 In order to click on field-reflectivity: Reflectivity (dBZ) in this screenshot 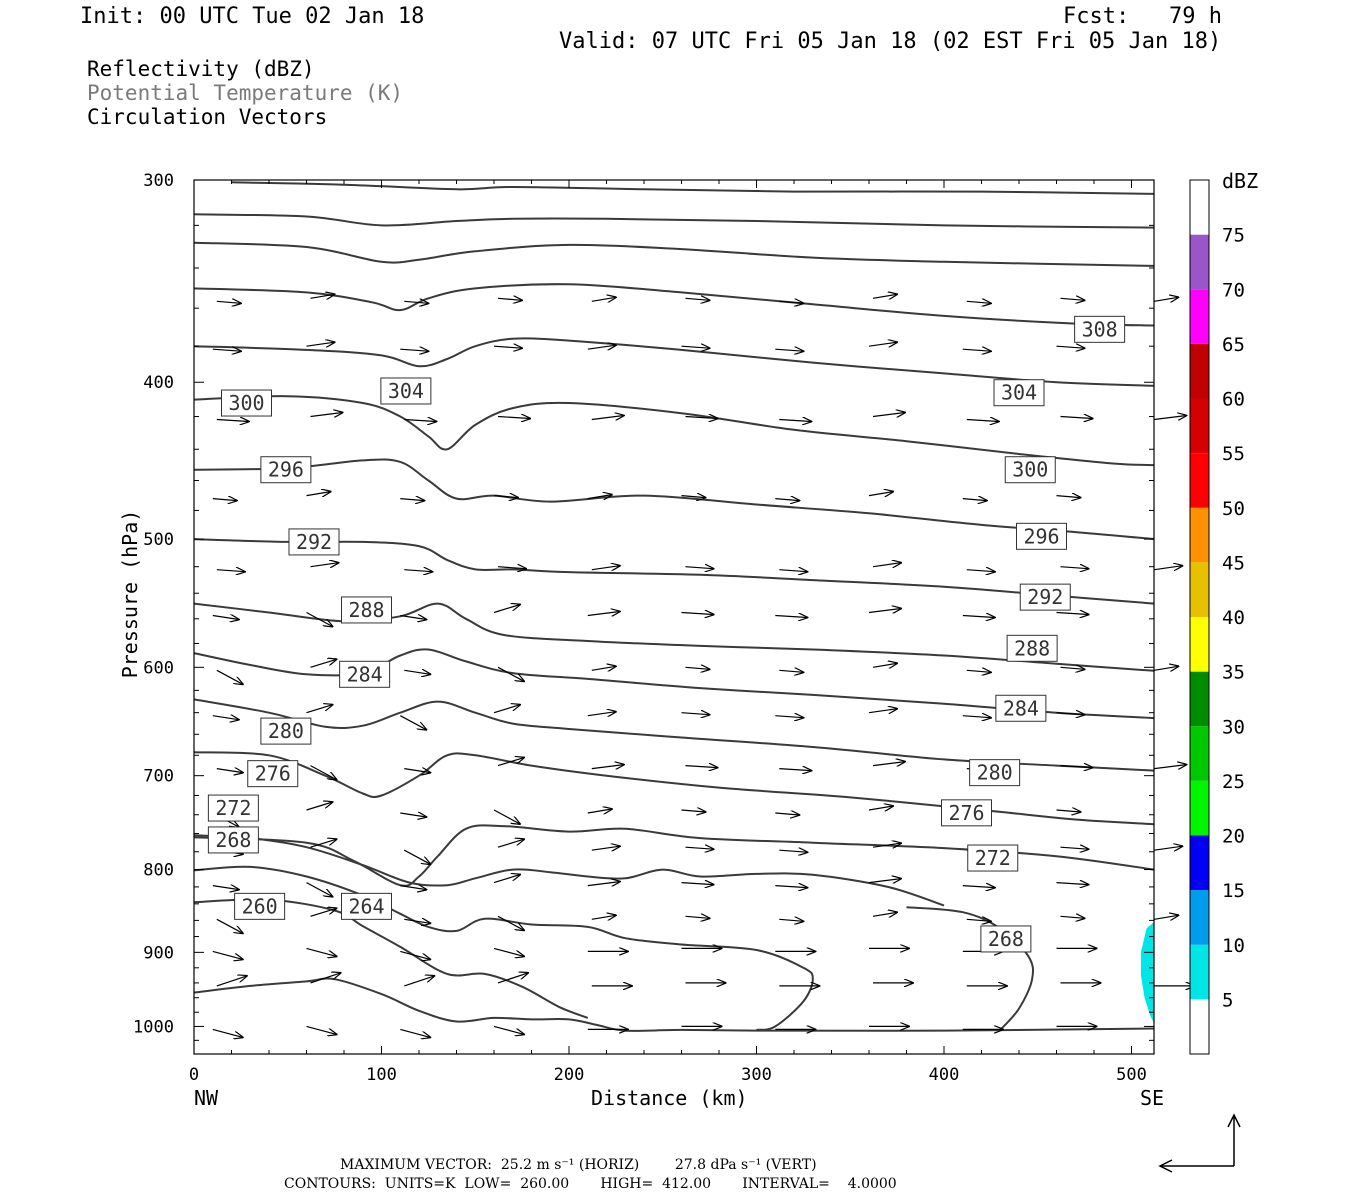, I will do `click(201, 69)`.